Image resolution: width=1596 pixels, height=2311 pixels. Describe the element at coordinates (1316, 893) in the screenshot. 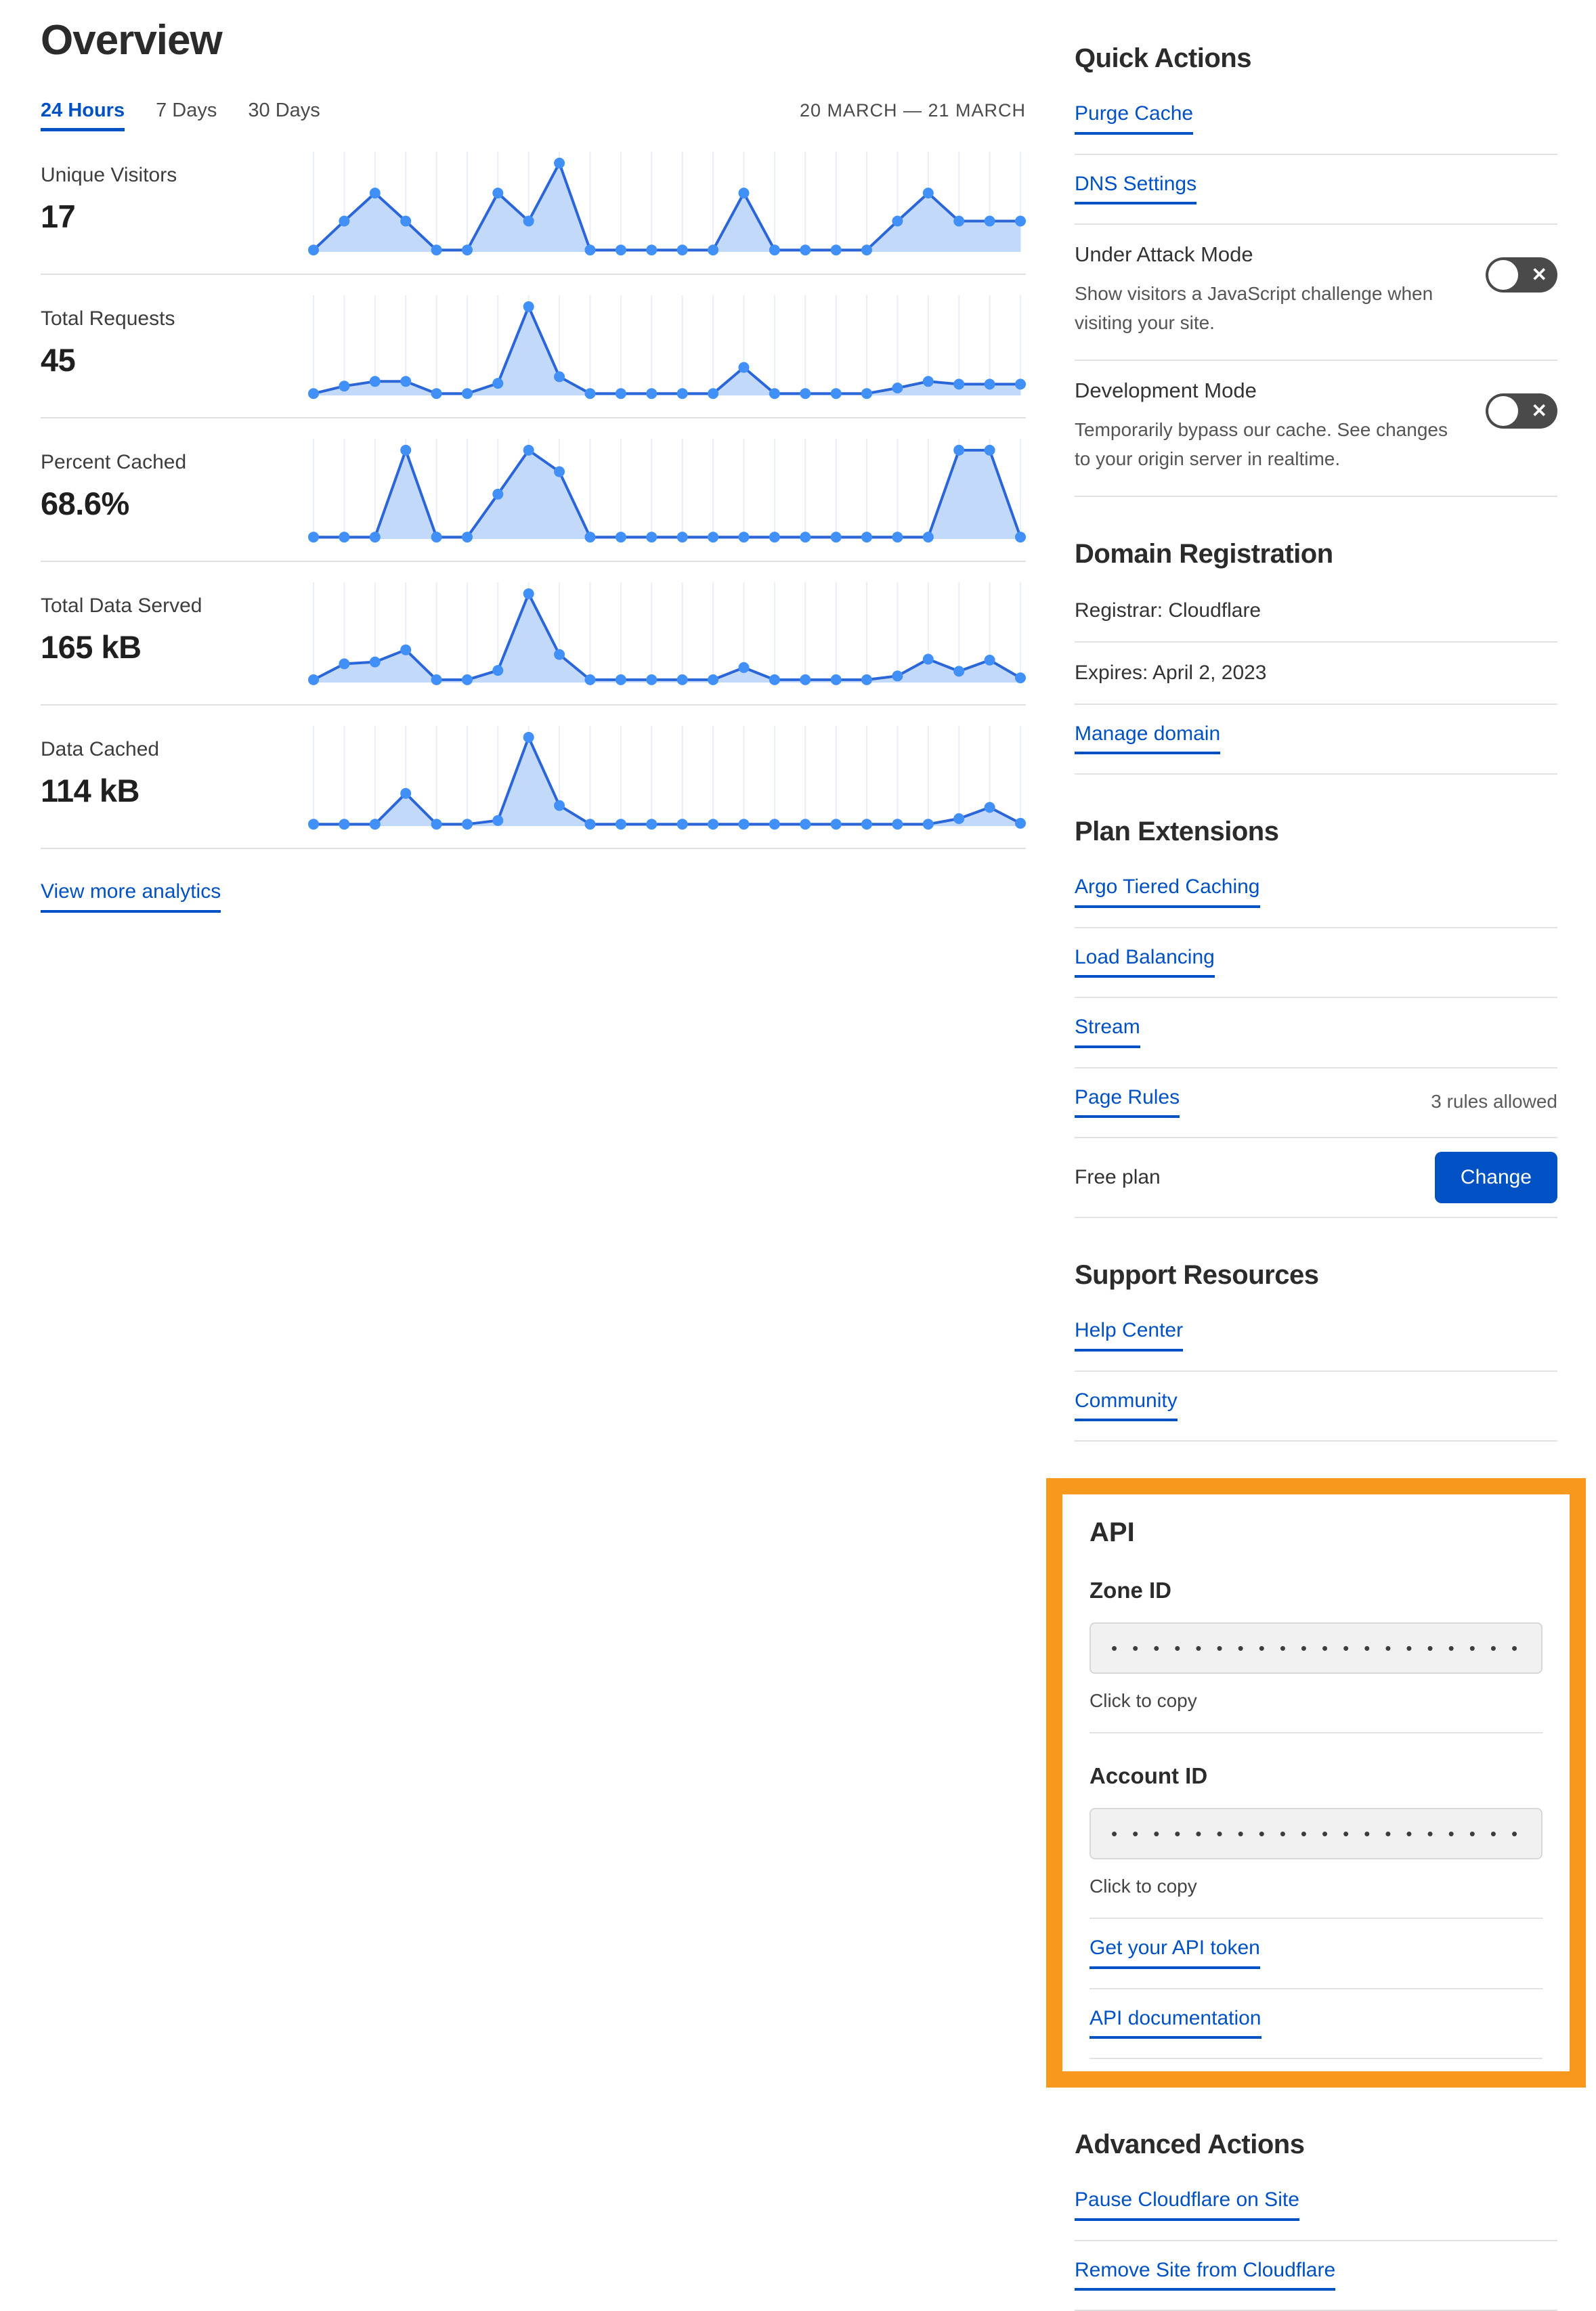

I see `argo-tiered-caching-row: Argo Tiered Caching` at that location.